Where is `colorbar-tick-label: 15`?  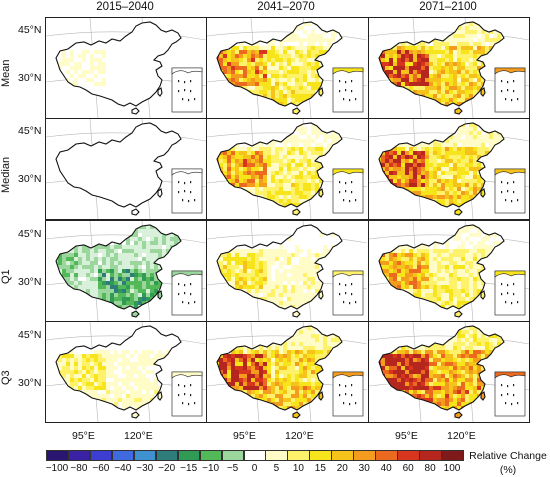
colorbar-tick-label: 15 is located at coordinates (320, 468).